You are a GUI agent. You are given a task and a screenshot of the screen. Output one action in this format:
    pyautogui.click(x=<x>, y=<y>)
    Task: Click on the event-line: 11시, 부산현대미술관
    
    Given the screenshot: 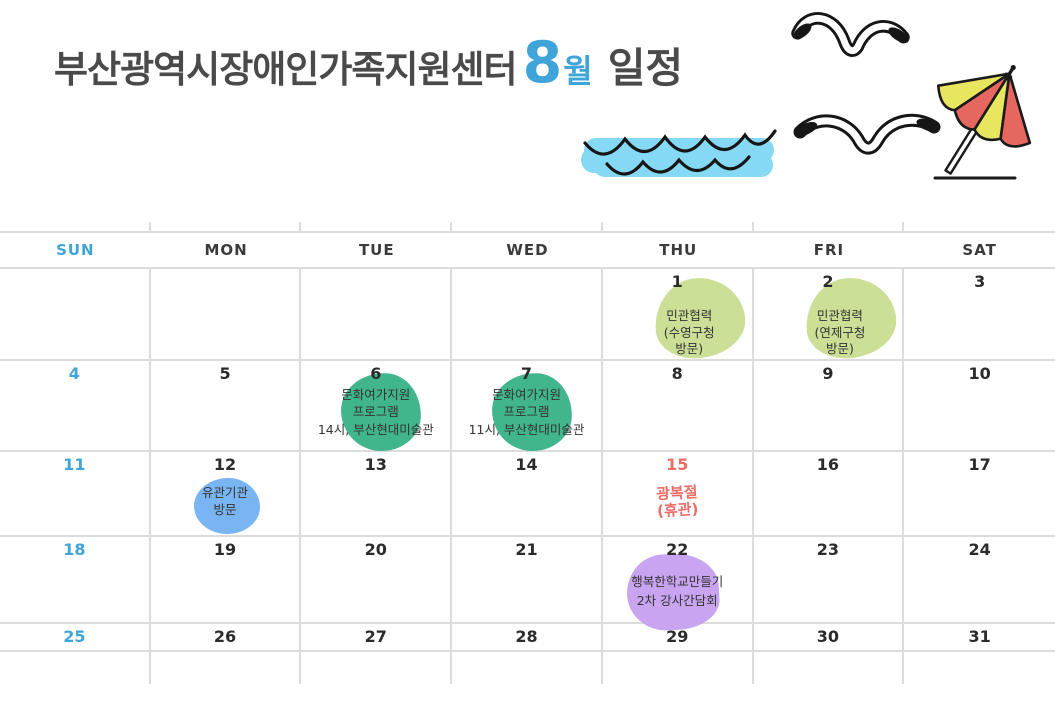 What is the action you would take?
    pyautogui.click(x=526, y=429)
    